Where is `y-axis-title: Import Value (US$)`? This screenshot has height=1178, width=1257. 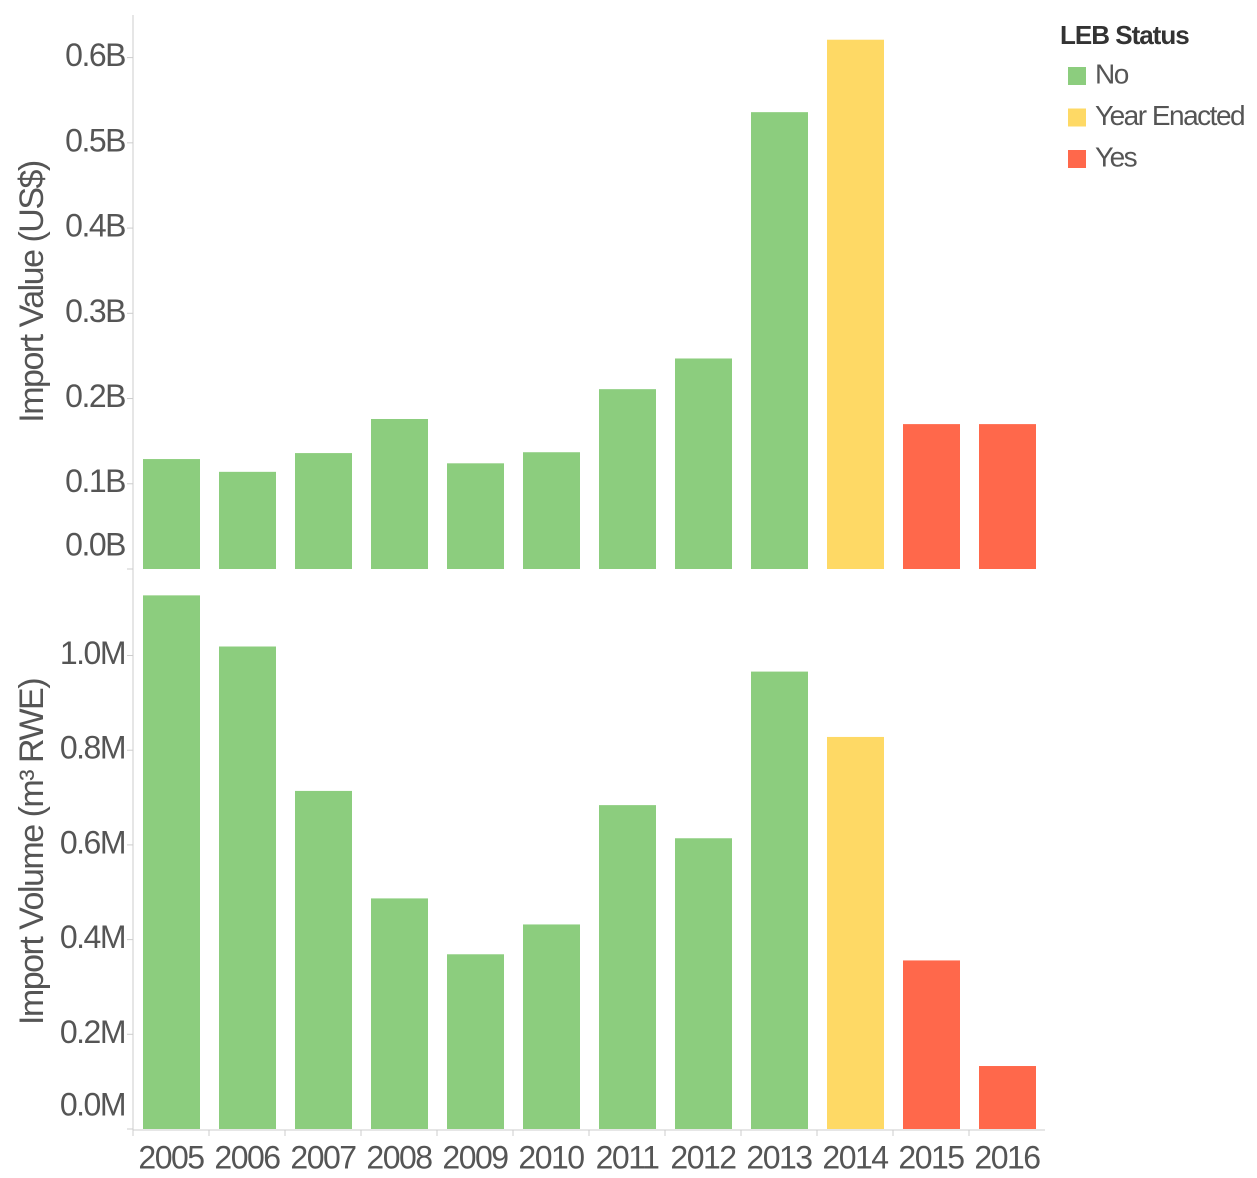 y-axis-title: Import Value (US$) is located at coordinates (32, 292).